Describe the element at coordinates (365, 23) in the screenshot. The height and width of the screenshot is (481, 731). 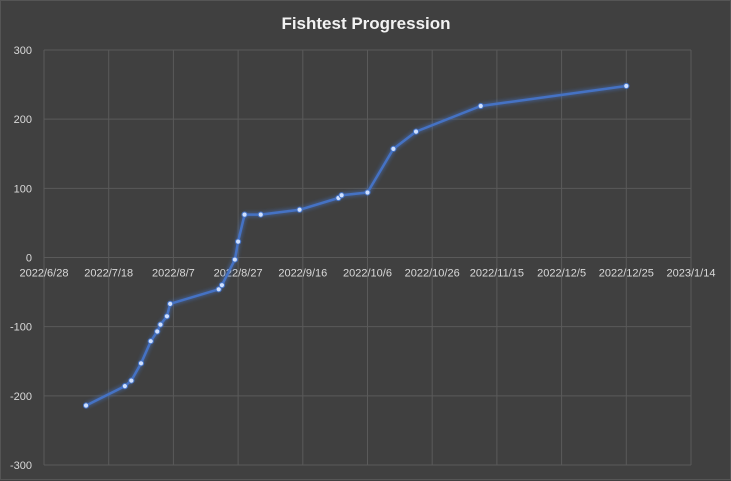
I see `chart-title: Fishtest Progression` at that location.